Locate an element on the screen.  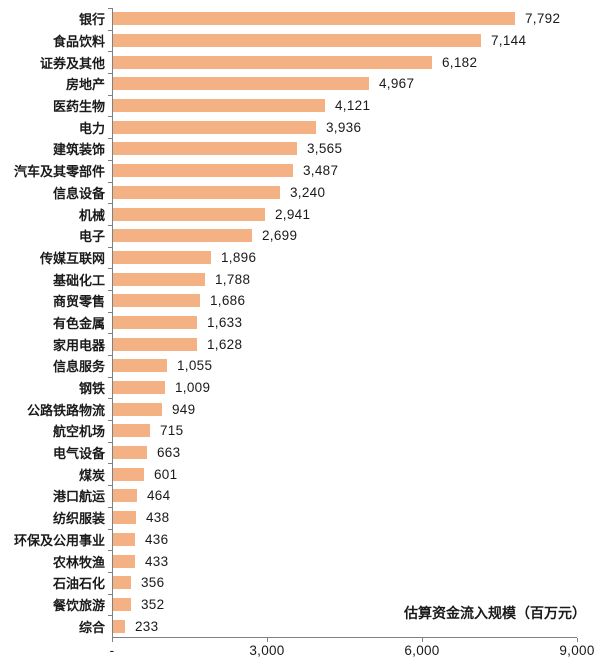
category-label: 环保及公用事业 is located at coordinates (59, 540).